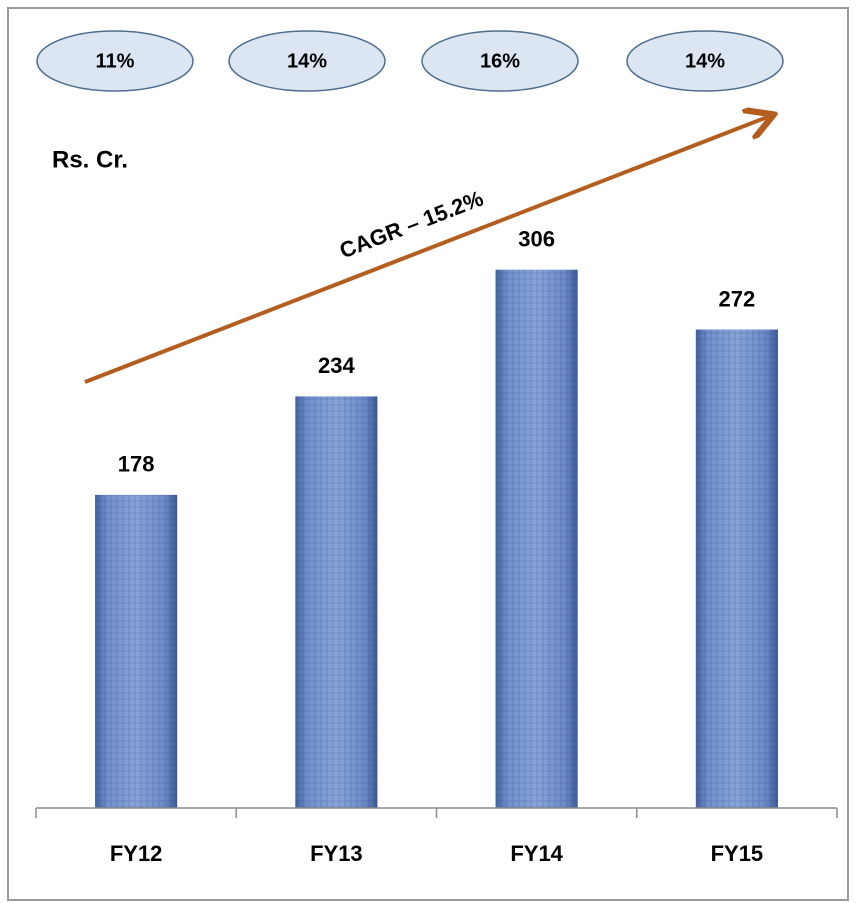 This screenshot has width=856, height=903. I want to click on x-tick-label: FY13, so click(336, 853).